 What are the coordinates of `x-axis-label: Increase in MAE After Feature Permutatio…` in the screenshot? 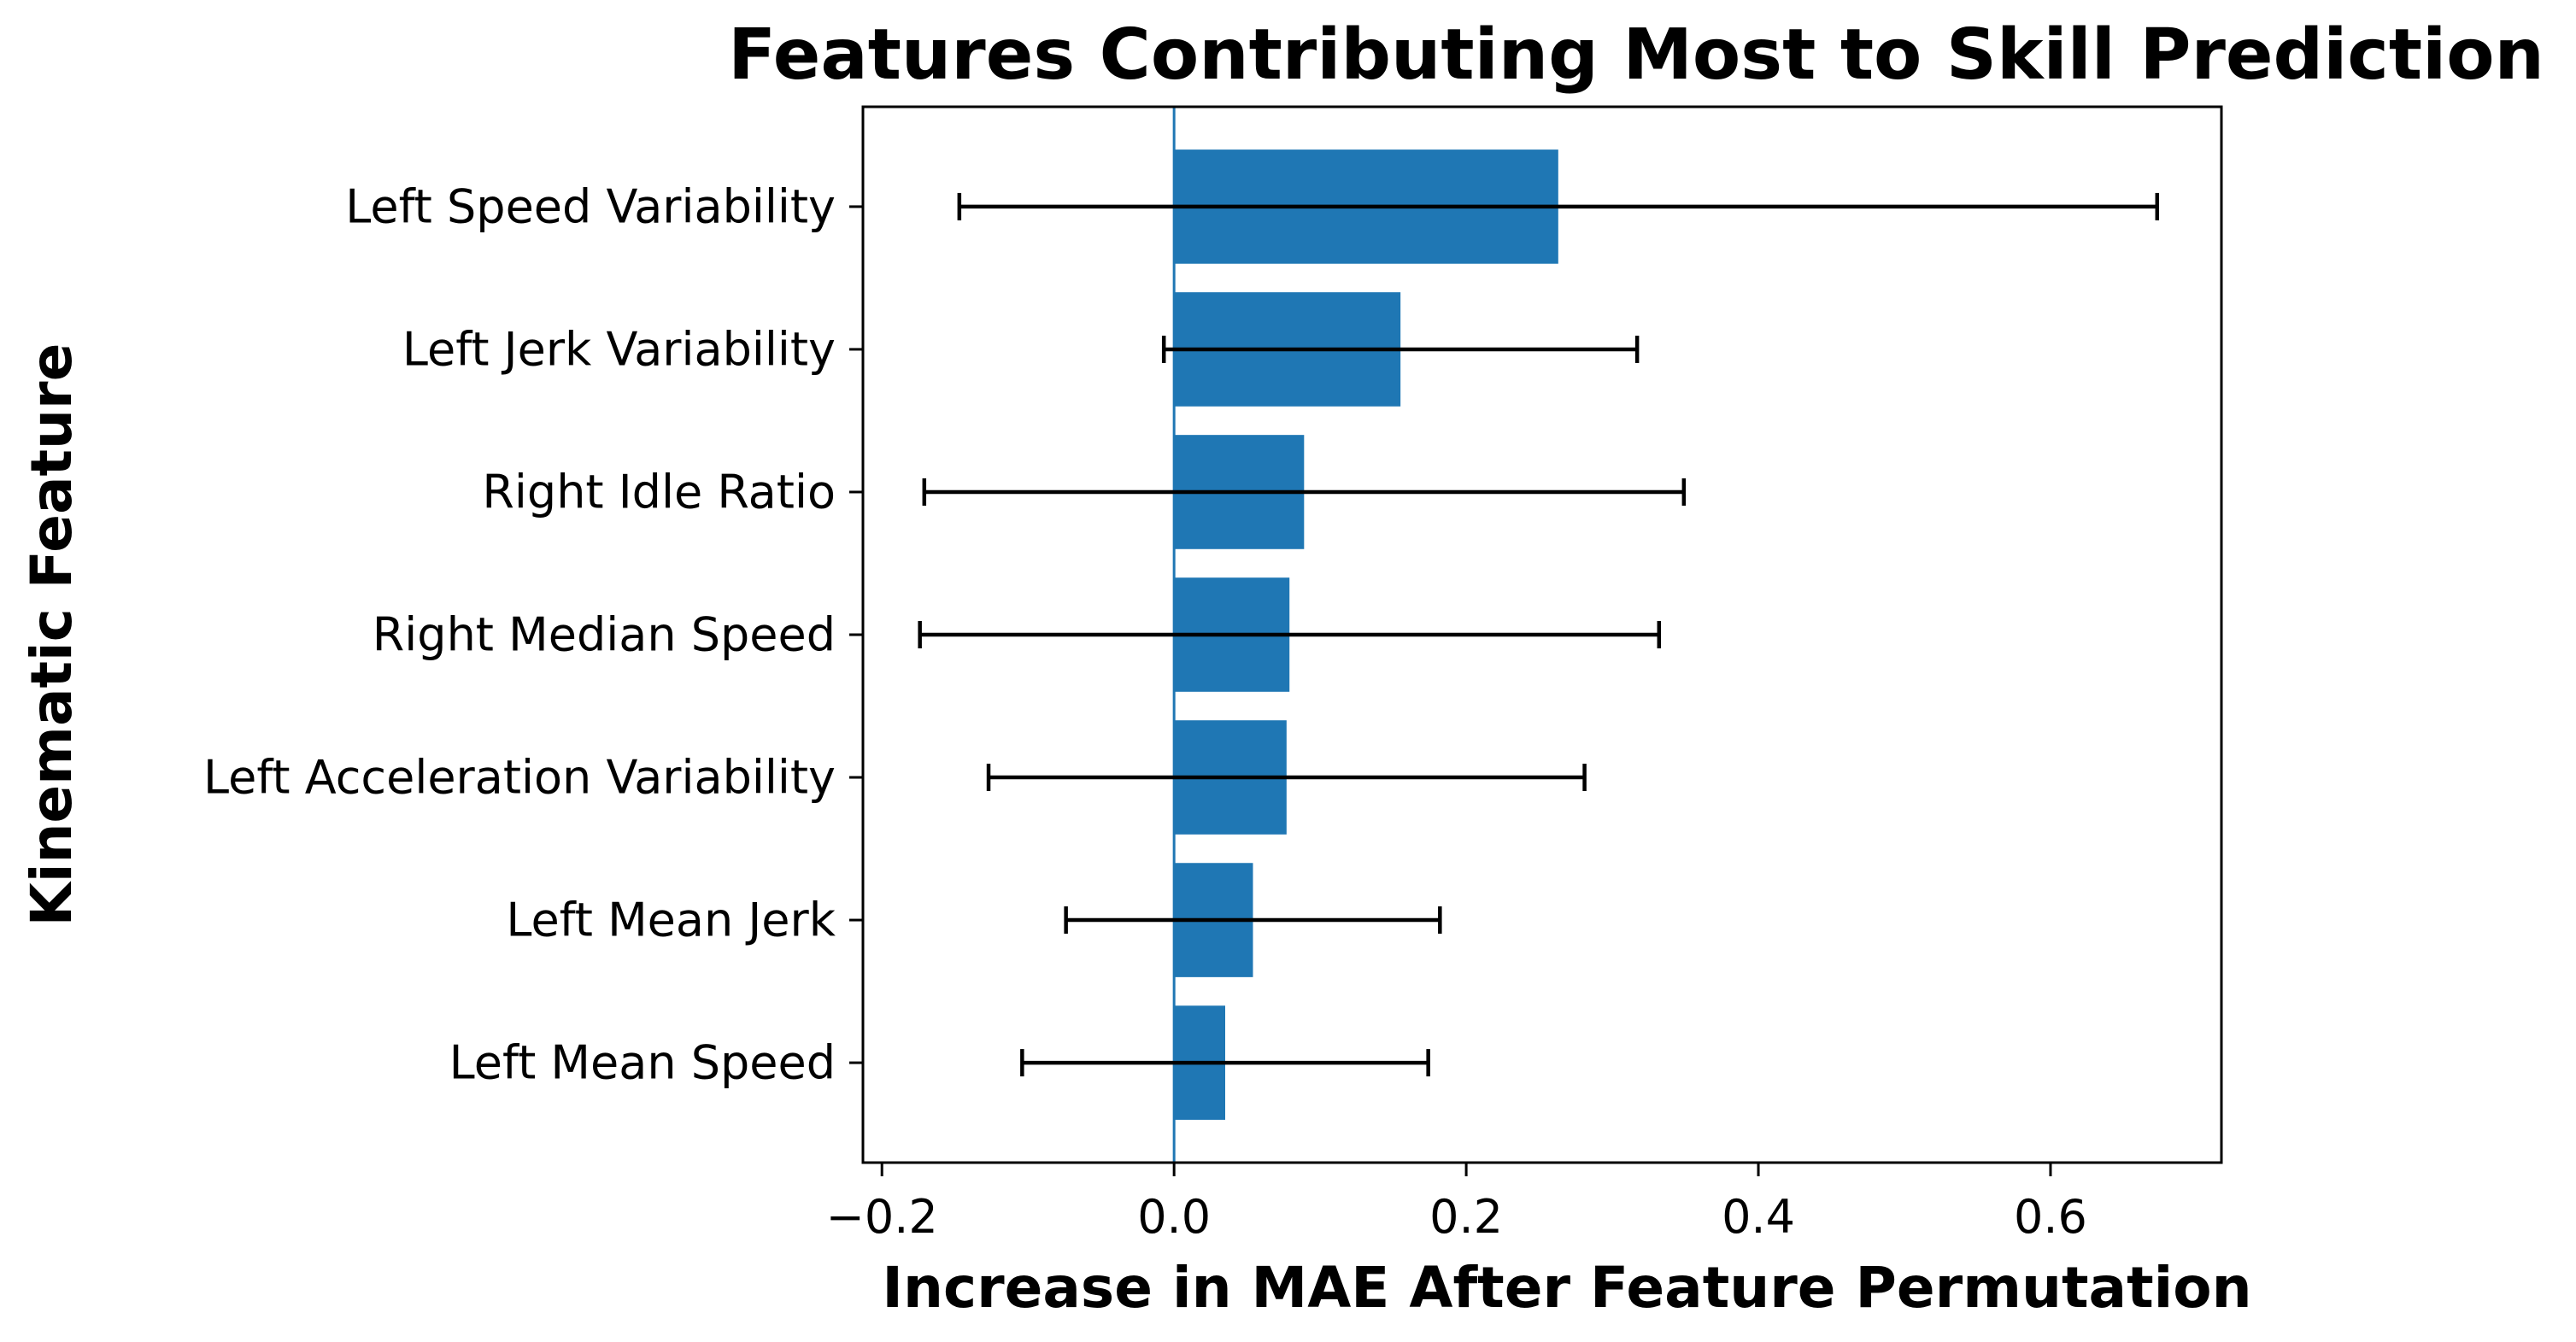 It's located at (1566, 1288).